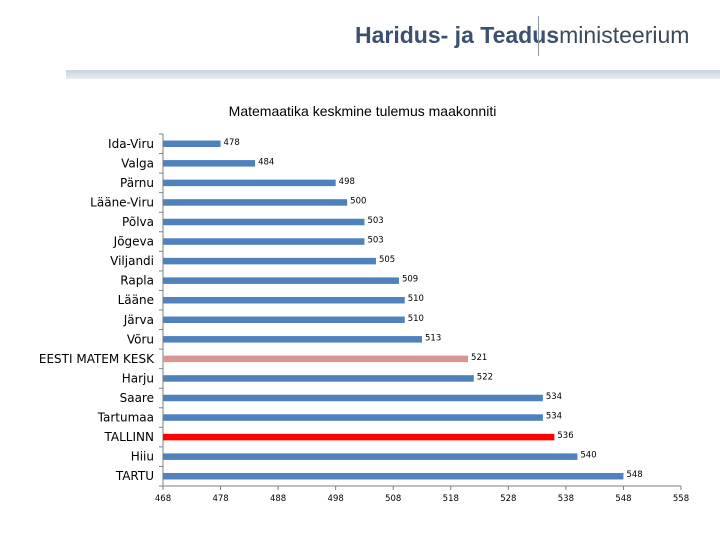  Describe the element at coordinates (508, 499) in the screenshot. I see `x-tick-label: 528` at that location.